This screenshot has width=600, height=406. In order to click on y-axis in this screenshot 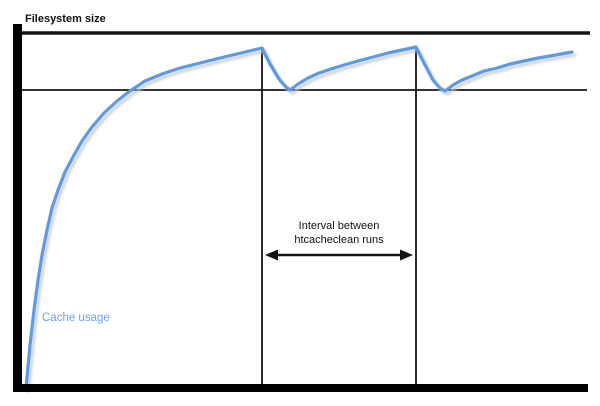, I will do `click(17, 208)`.